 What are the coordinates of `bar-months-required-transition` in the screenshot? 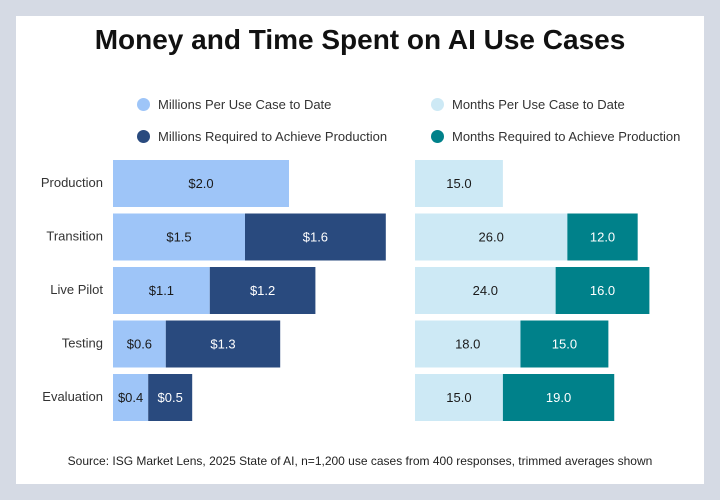 It's located at (602, 237).